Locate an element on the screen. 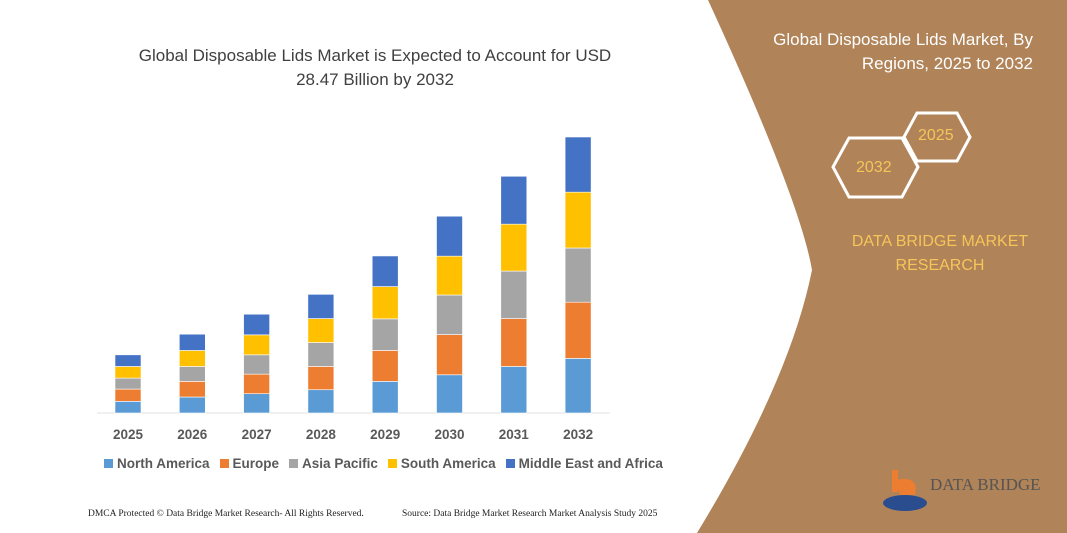 The image size is (1067, 533). legend-item: Europe is located at coordinates (249, 463).